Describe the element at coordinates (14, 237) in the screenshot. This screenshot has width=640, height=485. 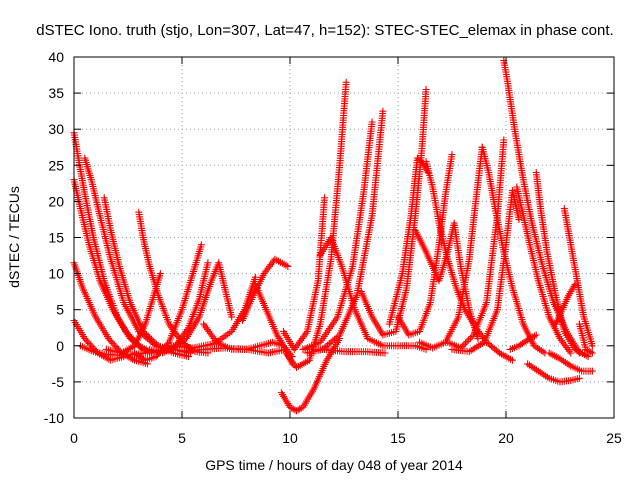
I see `y-axis-label: dSTEC / TECUs` at that location.